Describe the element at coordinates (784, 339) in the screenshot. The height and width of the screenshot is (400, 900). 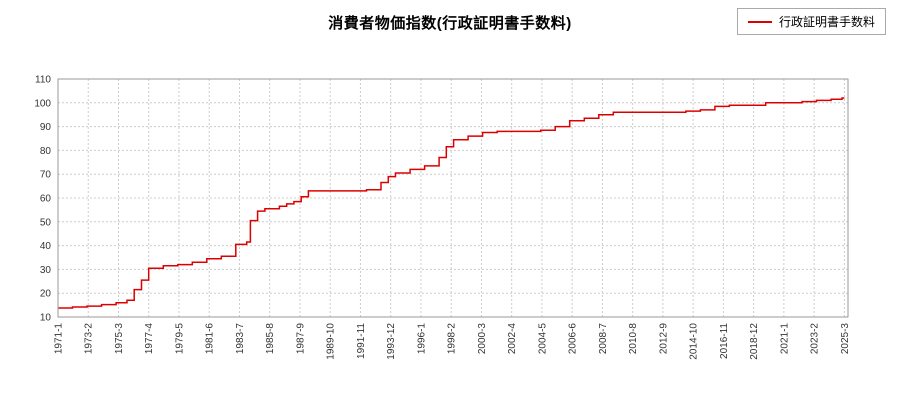
I see `x-tick-label: 2021-1` at that location.